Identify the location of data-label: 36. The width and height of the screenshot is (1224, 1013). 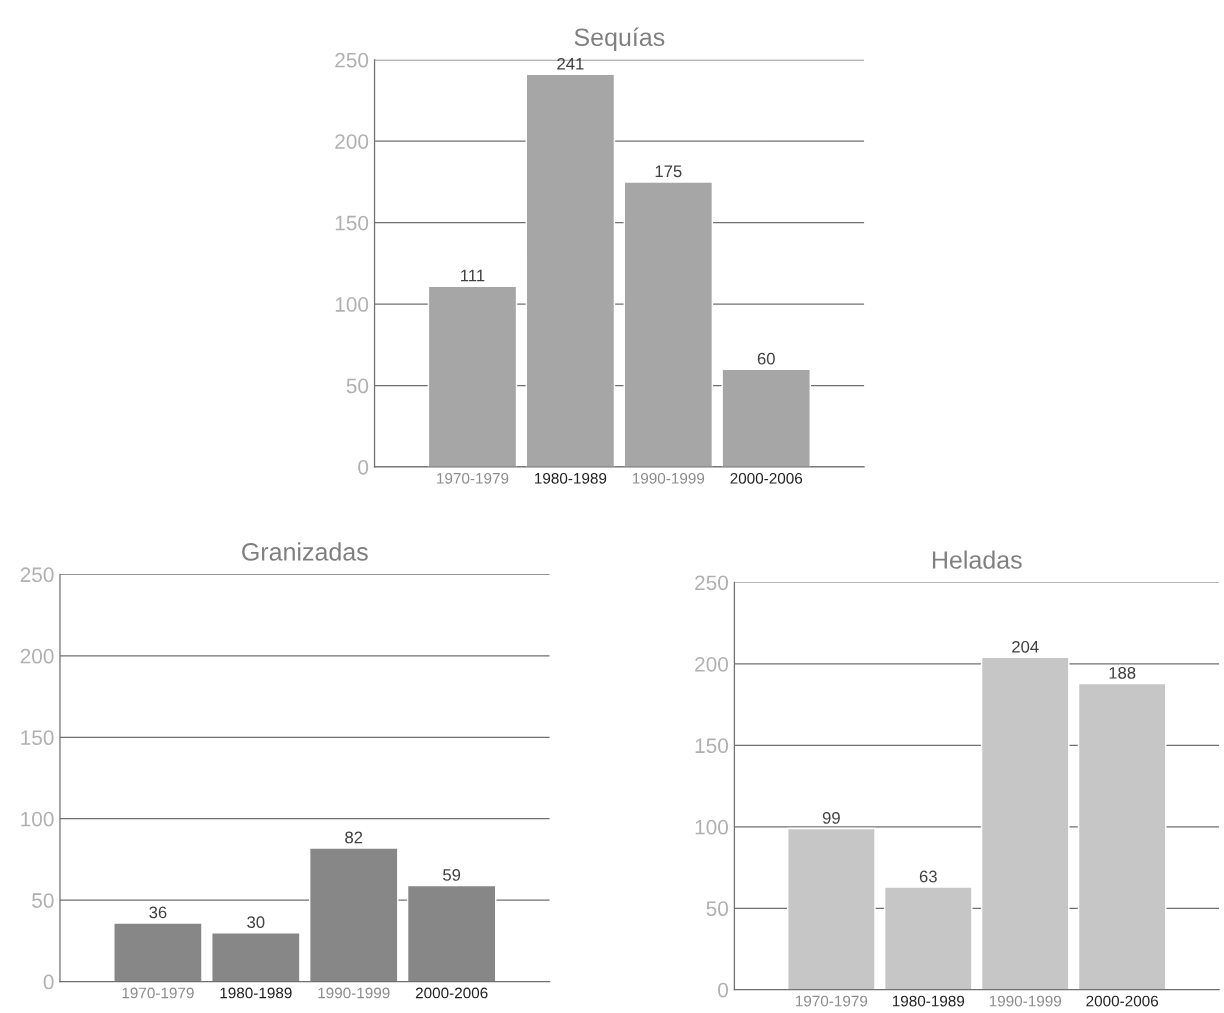
(158, 912).